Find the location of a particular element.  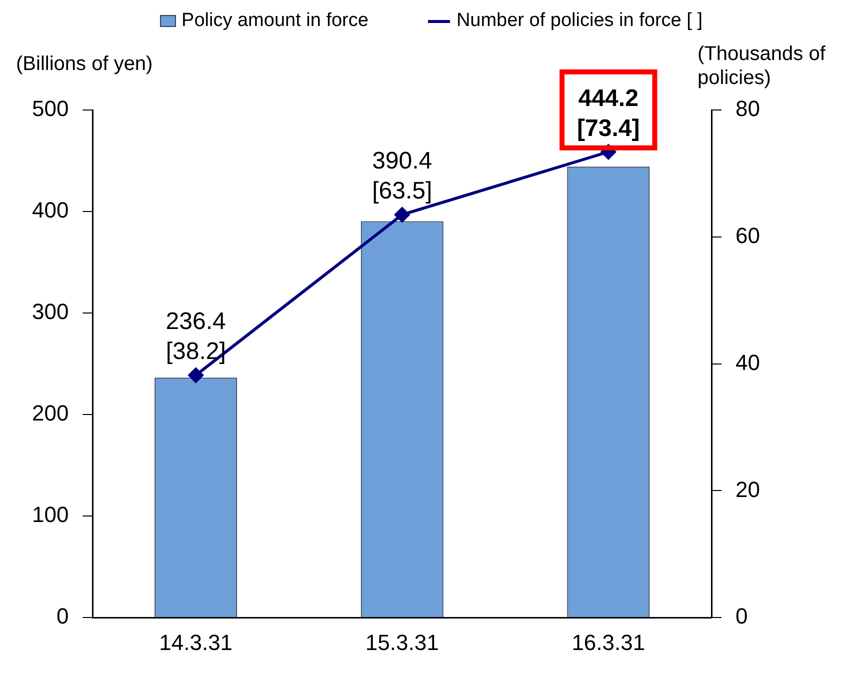

legend-label: Number of policies in force [ ] is located at coordinates (579, 21).